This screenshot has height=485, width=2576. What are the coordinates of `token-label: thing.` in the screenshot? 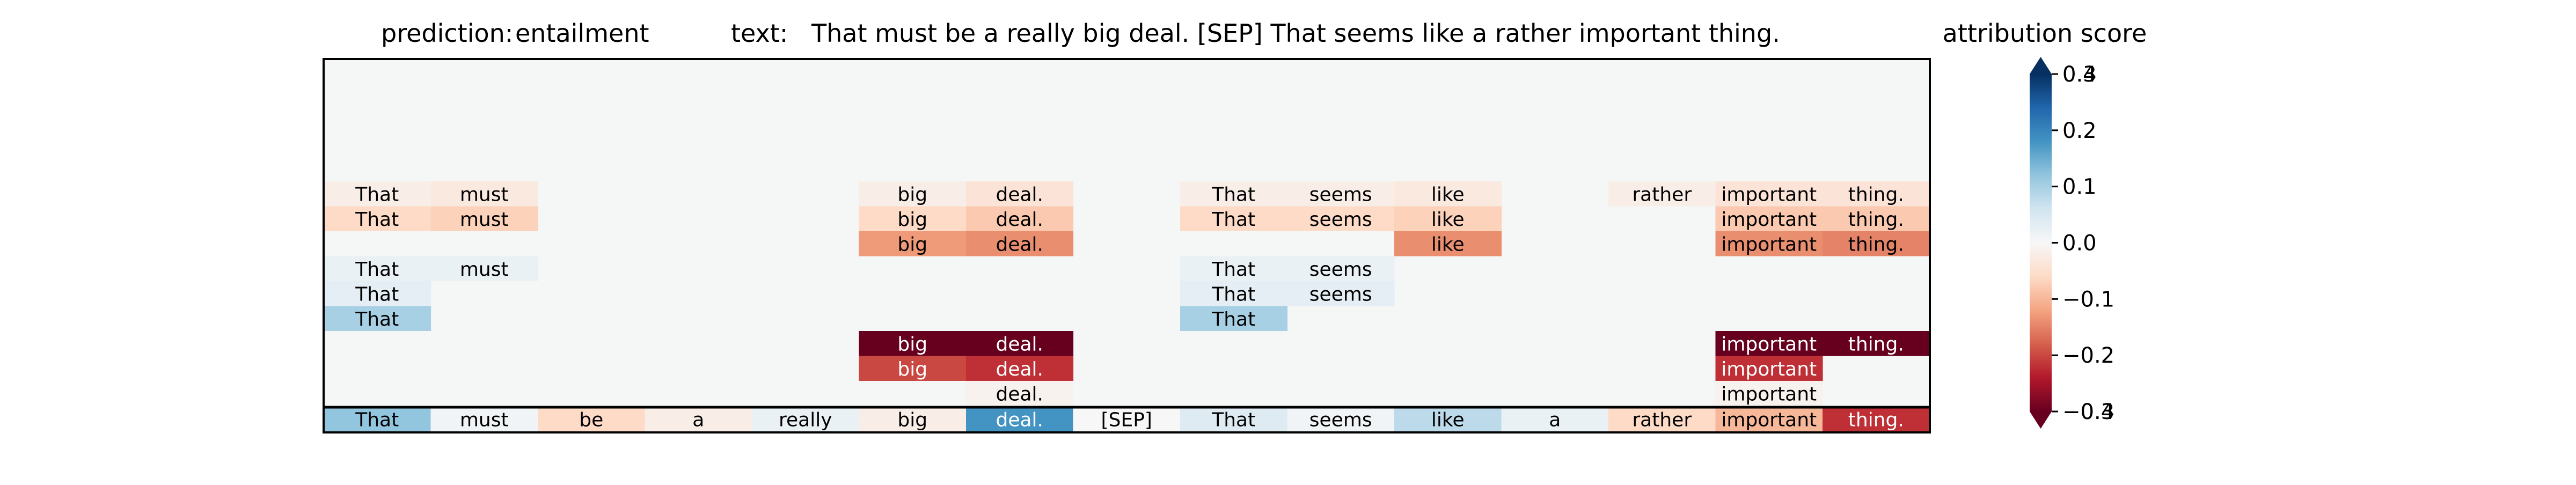 It's located at (1876, 420).